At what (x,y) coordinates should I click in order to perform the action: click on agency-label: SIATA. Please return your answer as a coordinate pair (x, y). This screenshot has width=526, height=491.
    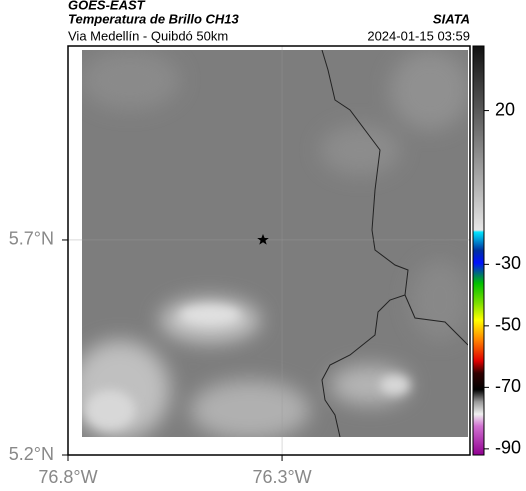
    Looking at the image, I should click on (451, 18).